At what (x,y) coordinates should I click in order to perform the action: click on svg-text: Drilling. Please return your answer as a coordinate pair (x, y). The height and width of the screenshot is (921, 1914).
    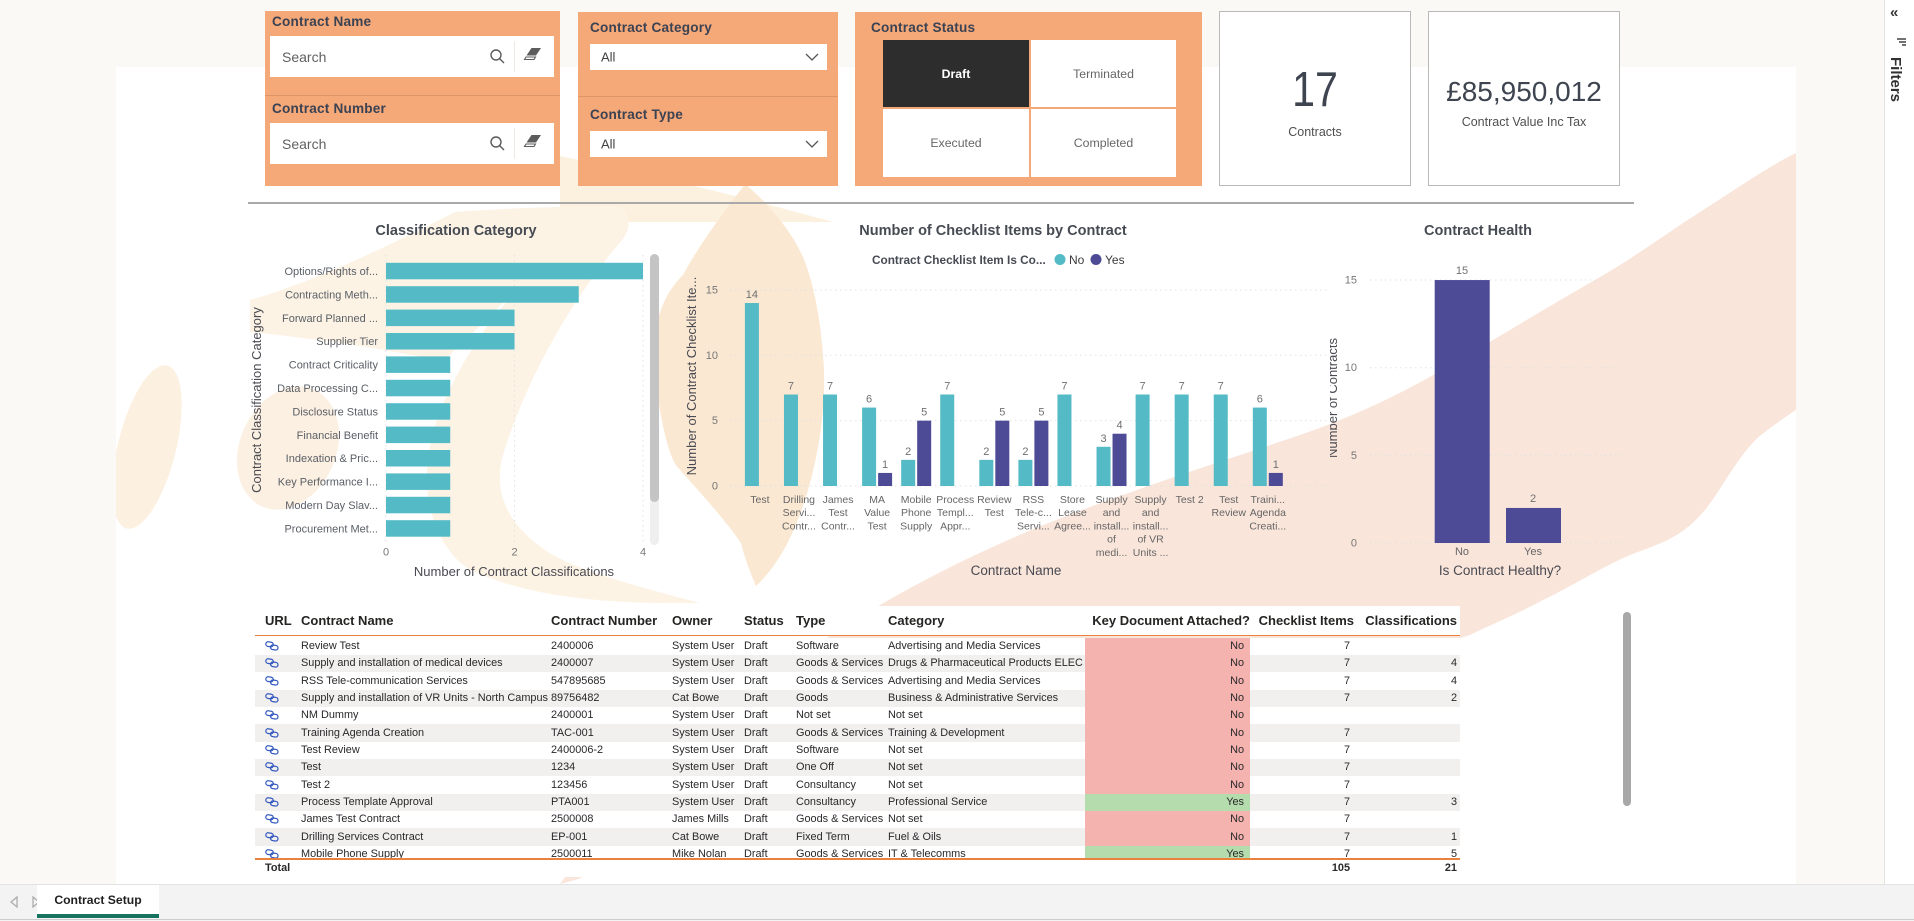
    Looking at the image, I should click on (799, 500).